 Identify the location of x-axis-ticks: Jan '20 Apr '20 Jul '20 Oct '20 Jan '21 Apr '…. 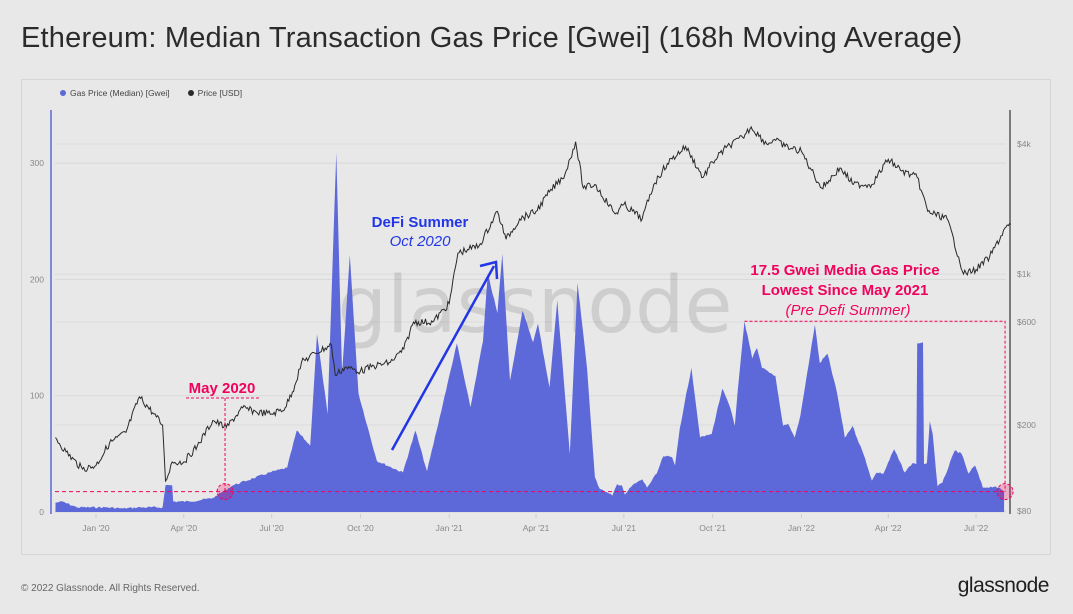
(535, 523).